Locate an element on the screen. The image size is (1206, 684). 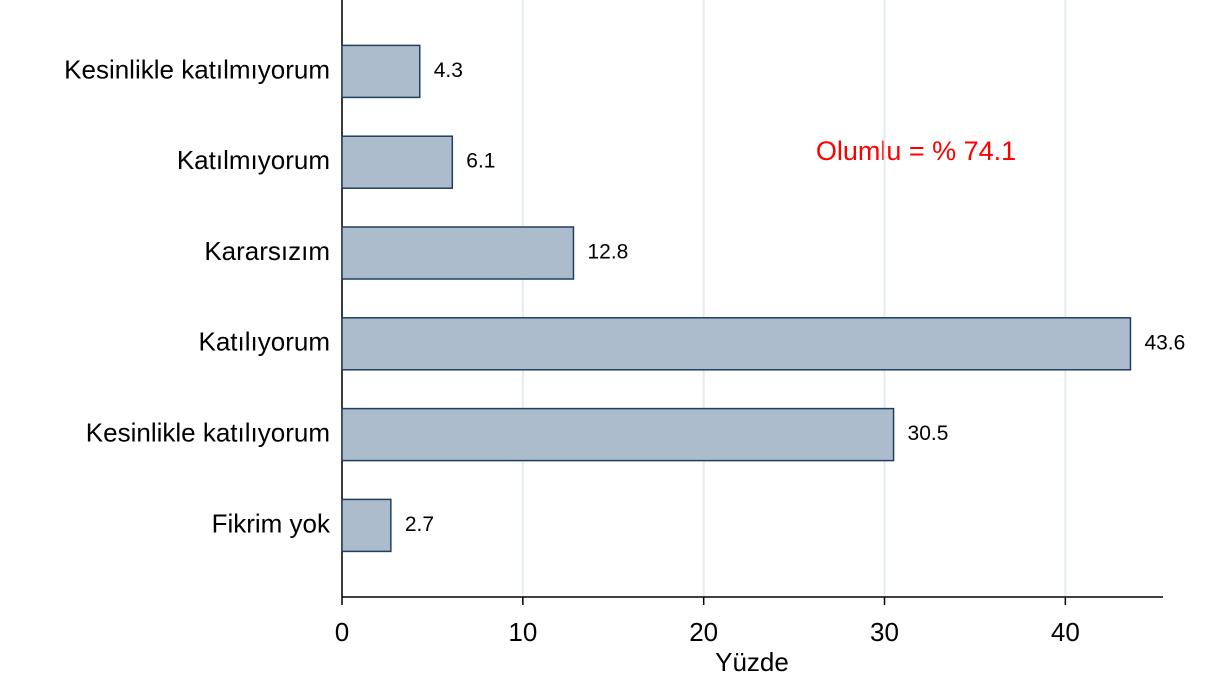
annotation: Olumlu = % 74.1 is located at coordinates (916, 151).